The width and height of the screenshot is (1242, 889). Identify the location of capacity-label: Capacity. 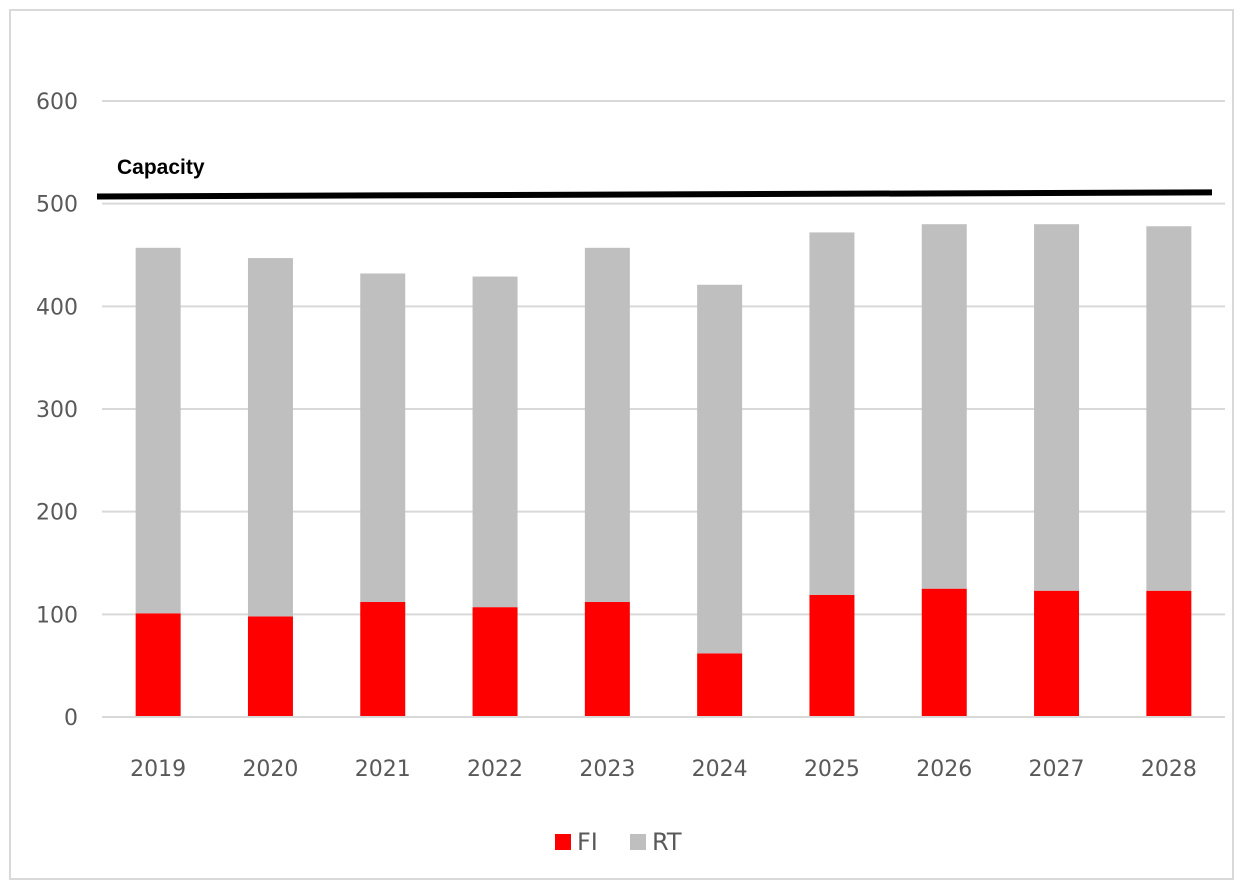
(161, 167).